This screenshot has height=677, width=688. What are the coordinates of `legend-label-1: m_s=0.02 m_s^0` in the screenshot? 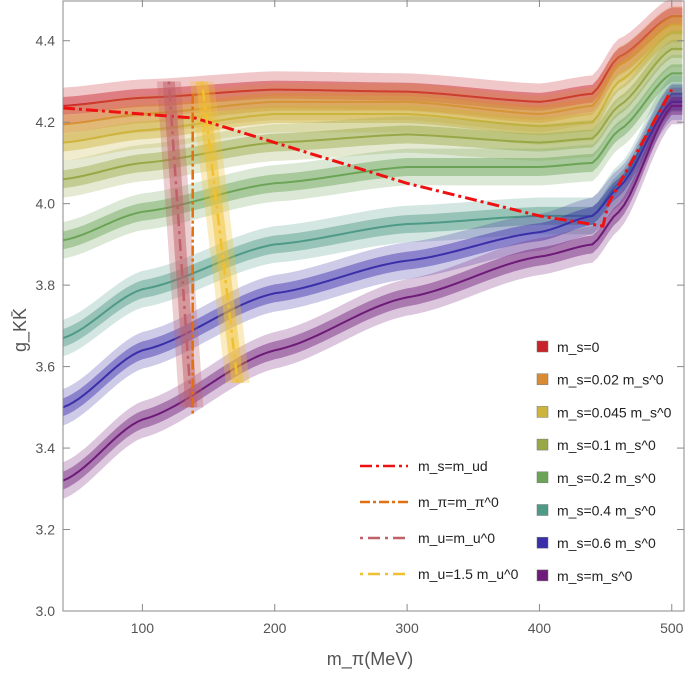 It's located at (610, 380).